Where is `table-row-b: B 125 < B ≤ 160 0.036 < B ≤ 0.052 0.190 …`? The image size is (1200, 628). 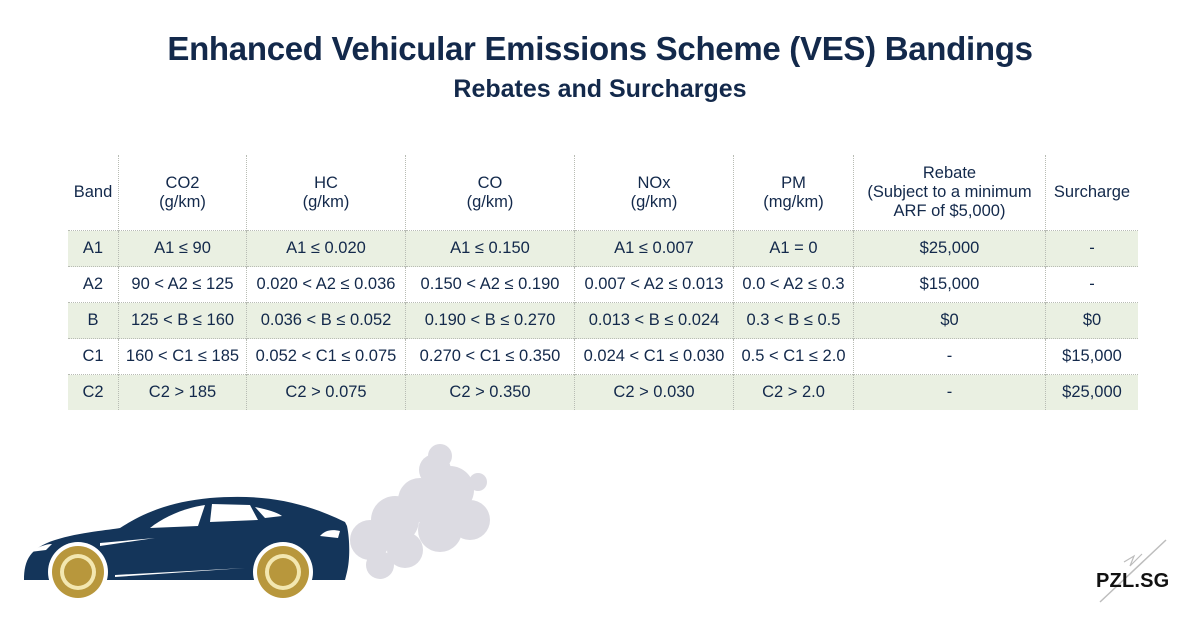
table-row-b: B 125 < B ≤ 160 0.036 < B ≤ 0.052 0.190 … is located at coordinates (603, 320).